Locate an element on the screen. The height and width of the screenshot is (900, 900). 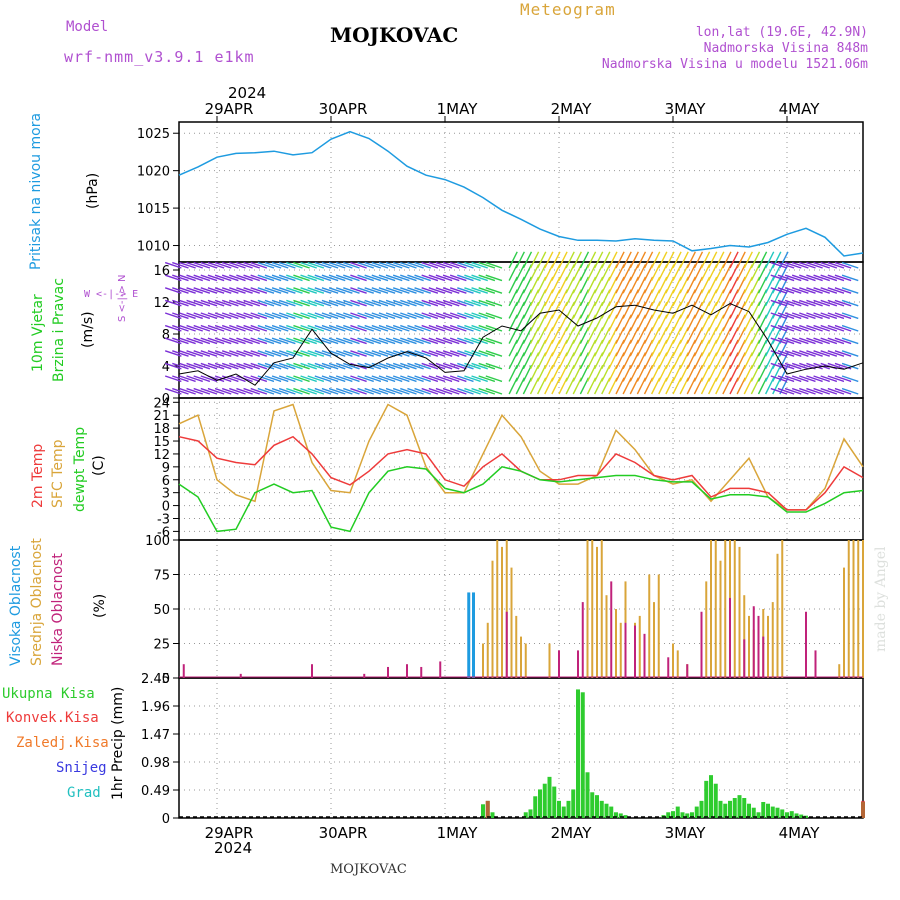
model-elevation-label: Nadmorska Visina u modelu 1521.06m is located at coordinates (734, 64).